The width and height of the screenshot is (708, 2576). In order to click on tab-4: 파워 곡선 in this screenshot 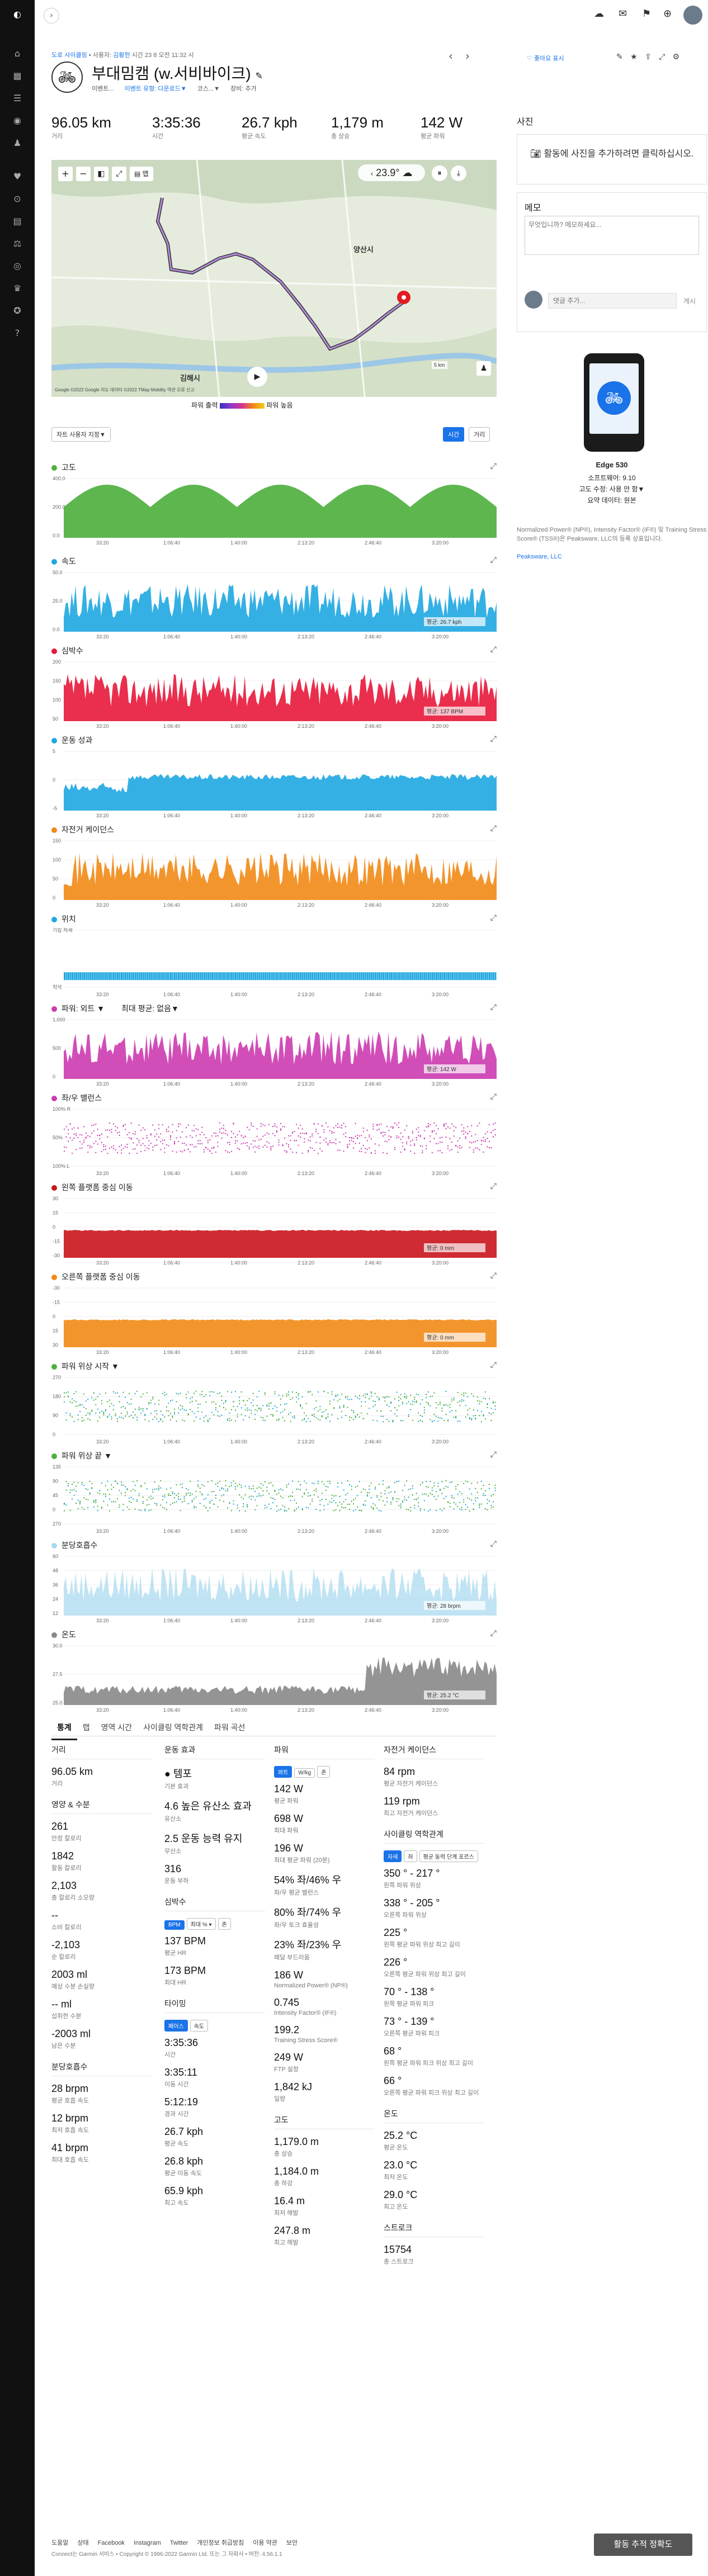, I will do `click(230, 1728)`.